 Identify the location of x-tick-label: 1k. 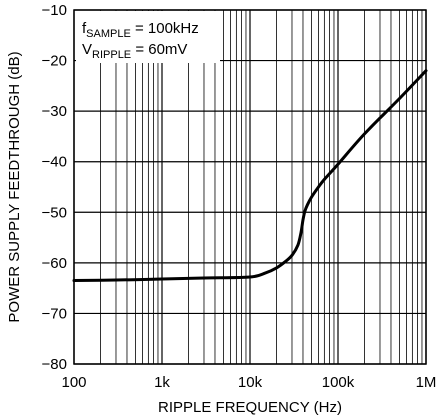
(162, 382).